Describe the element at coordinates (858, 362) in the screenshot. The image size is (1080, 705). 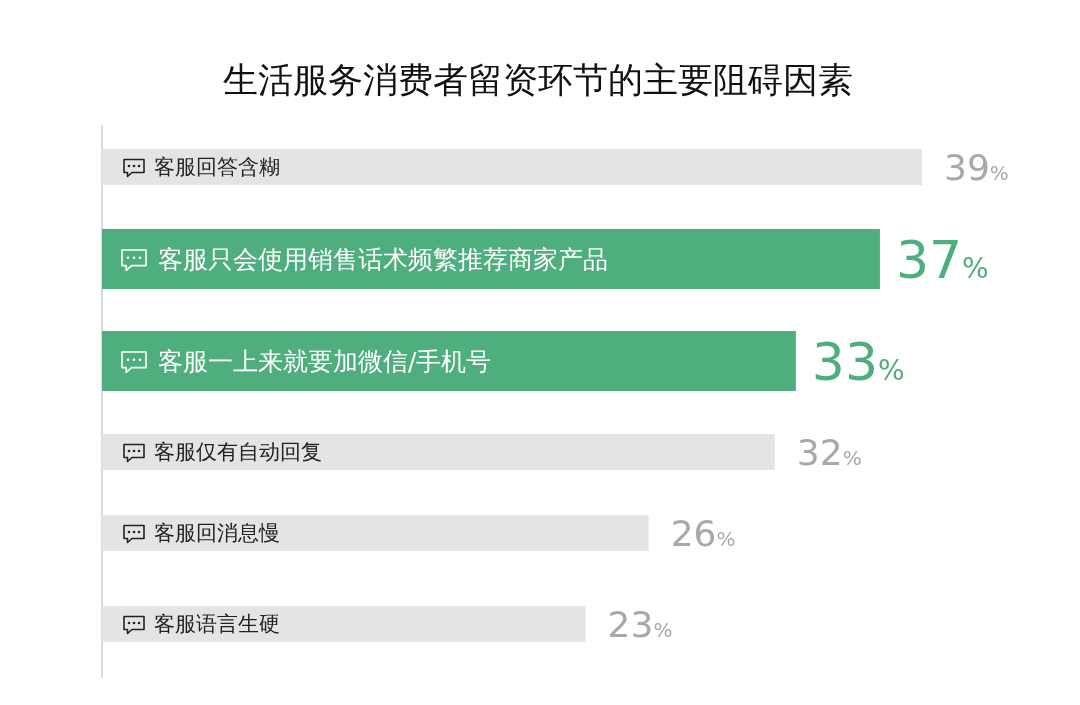
I see `data-label: 33%` at that location.